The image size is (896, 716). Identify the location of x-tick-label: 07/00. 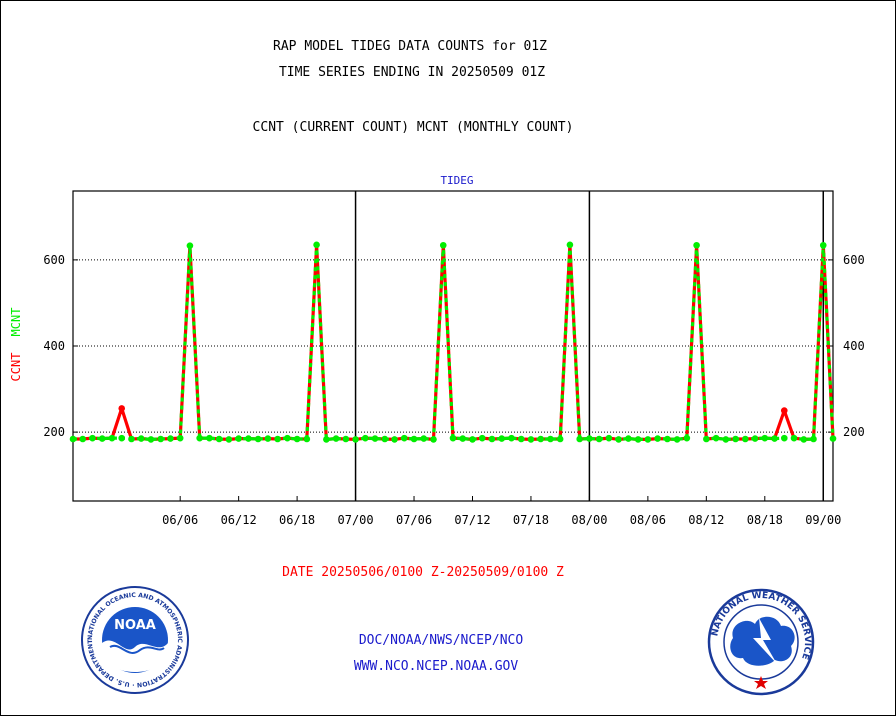
(356, 520).